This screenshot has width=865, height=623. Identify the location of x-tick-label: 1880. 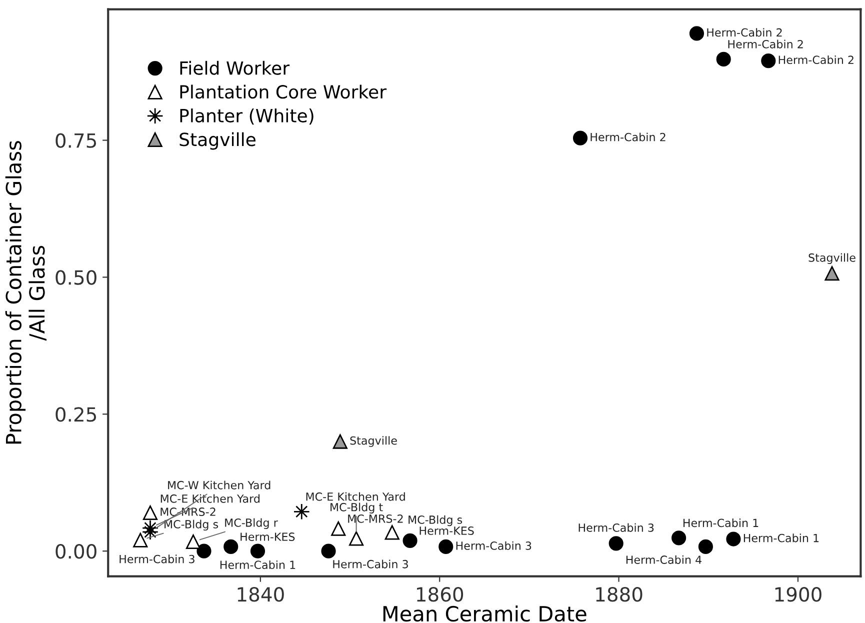
(619, 594).